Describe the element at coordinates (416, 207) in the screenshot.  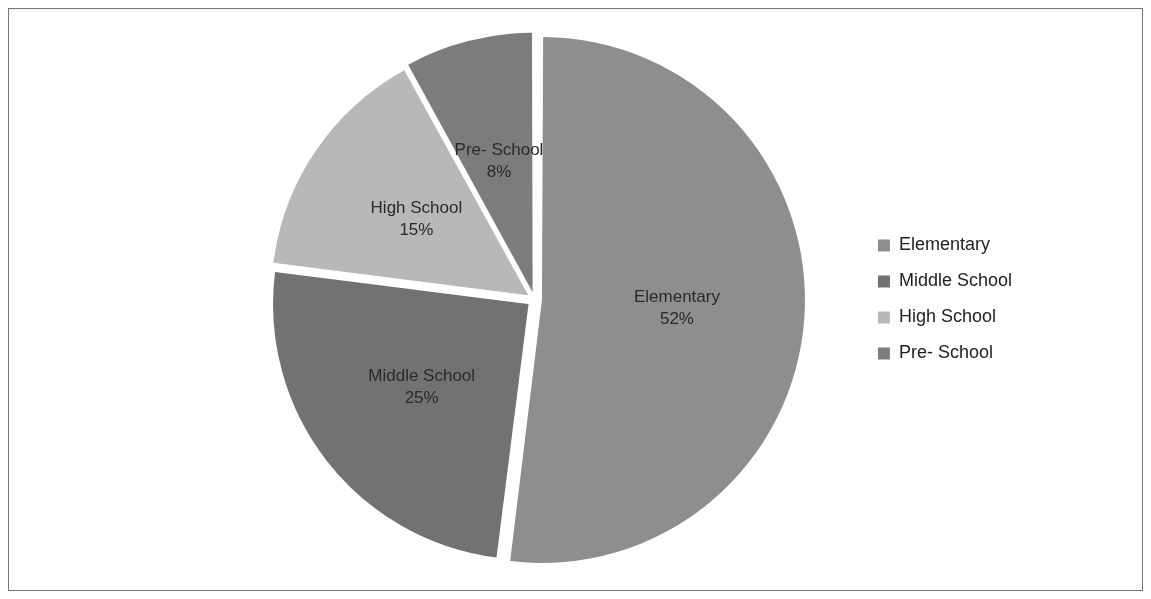
I see `slice-label: High School` at that location.